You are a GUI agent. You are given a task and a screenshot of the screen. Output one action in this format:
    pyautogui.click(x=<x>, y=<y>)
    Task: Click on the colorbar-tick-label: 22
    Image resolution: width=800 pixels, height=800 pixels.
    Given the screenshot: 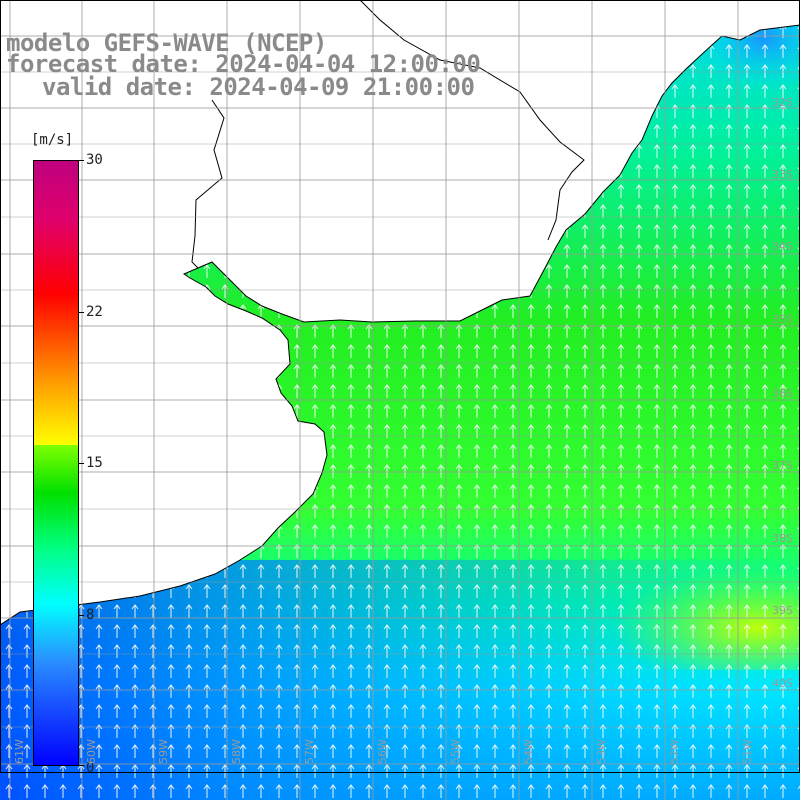 What is the action you would take?
    pyautogui.click(x=94, y=312)
    